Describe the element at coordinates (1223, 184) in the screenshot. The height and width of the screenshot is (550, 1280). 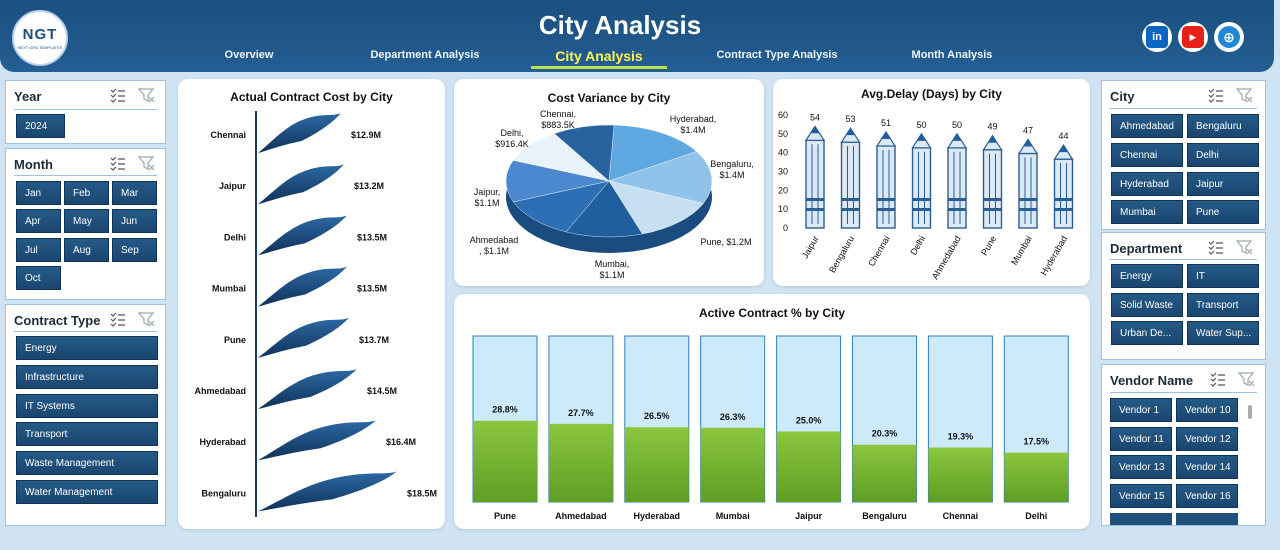
I see `city-jaipur-chip: Jaipur` at that location.